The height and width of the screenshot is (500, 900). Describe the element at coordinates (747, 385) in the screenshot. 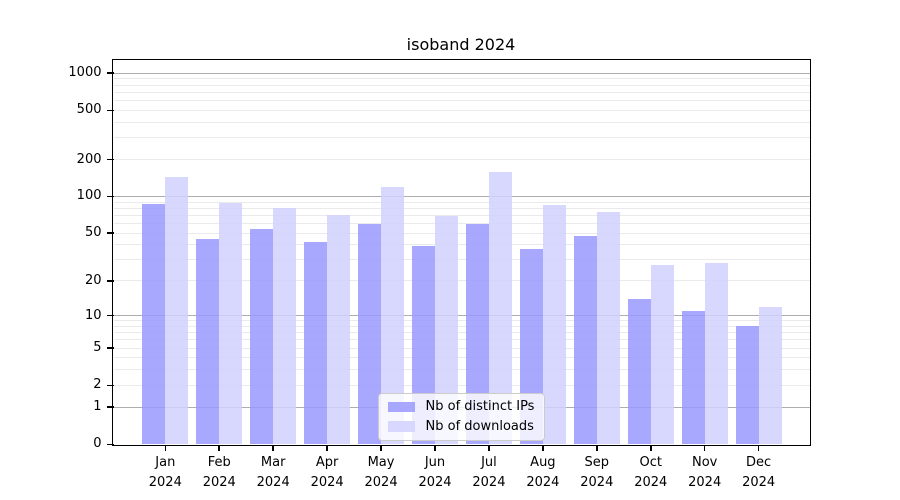

I see `bar-ips-dec-2024` at that location.